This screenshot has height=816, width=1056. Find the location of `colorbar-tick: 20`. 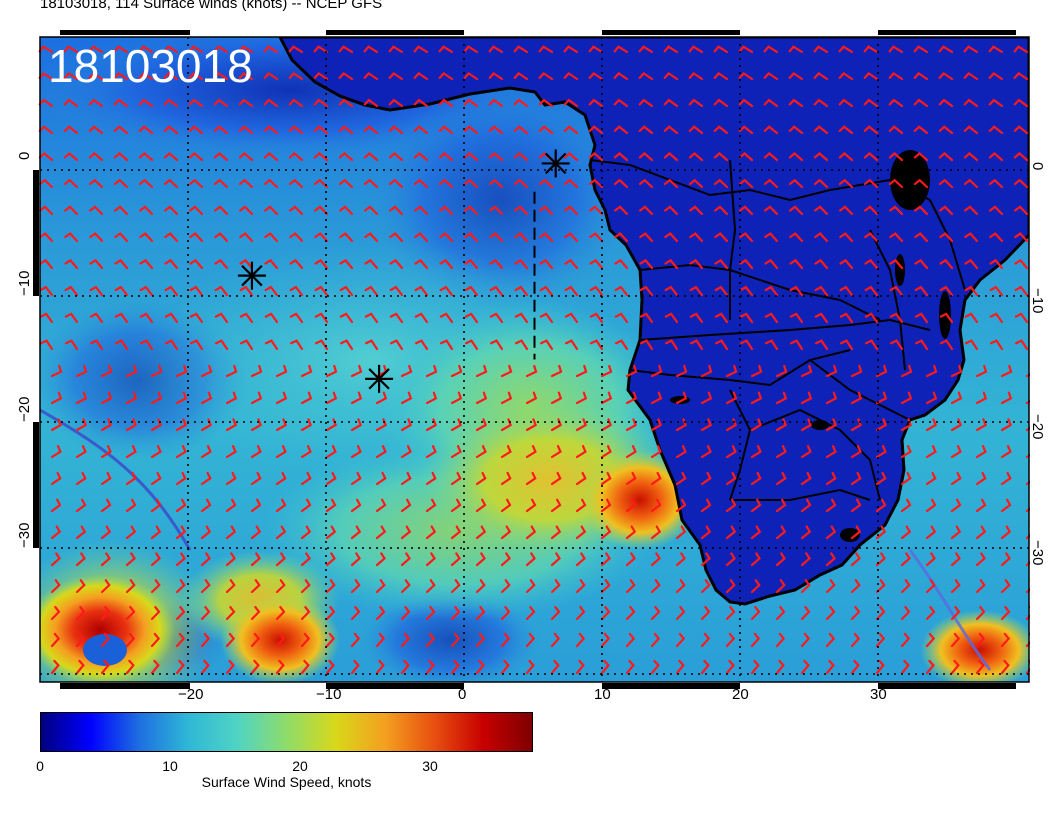

colorbar-tick: 20 is located at coordinates (300, 766).